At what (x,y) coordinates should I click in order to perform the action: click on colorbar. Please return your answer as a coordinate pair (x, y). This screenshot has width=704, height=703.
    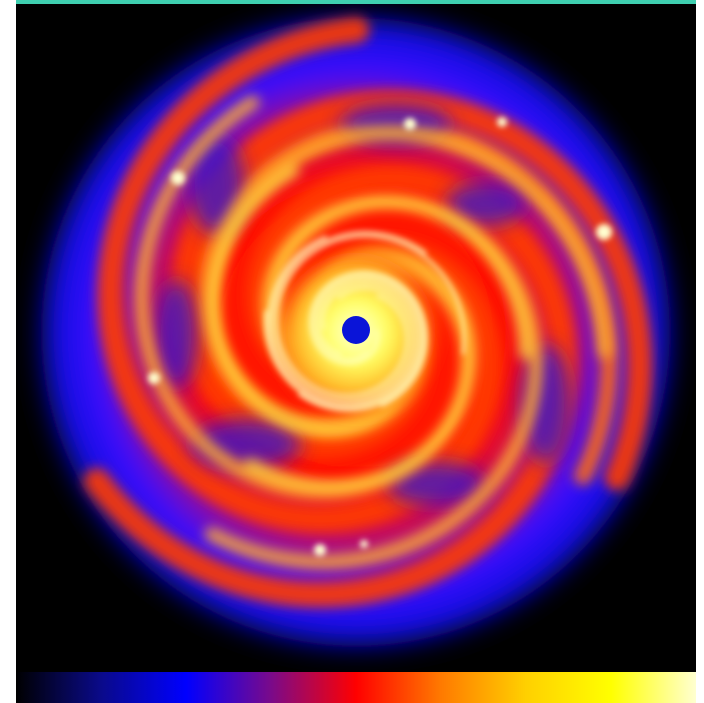
    Looking at the image, I should click on (356, 687).